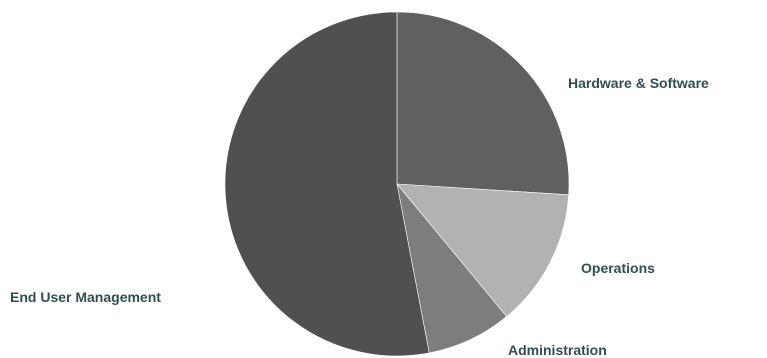 Image resolution: width=767 pixels, height=358 pixels. I want to click on slice-label-operations: Operations, so click(618, 268).